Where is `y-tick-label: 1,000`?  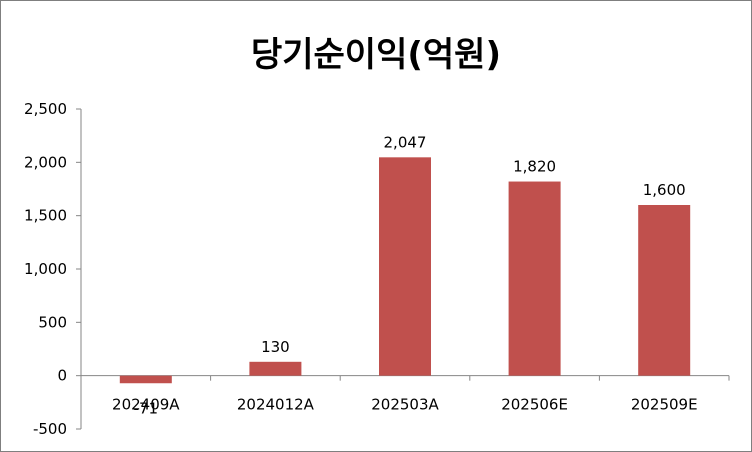 y-tick-label: 1,000 is located at coordinates (45, 269).